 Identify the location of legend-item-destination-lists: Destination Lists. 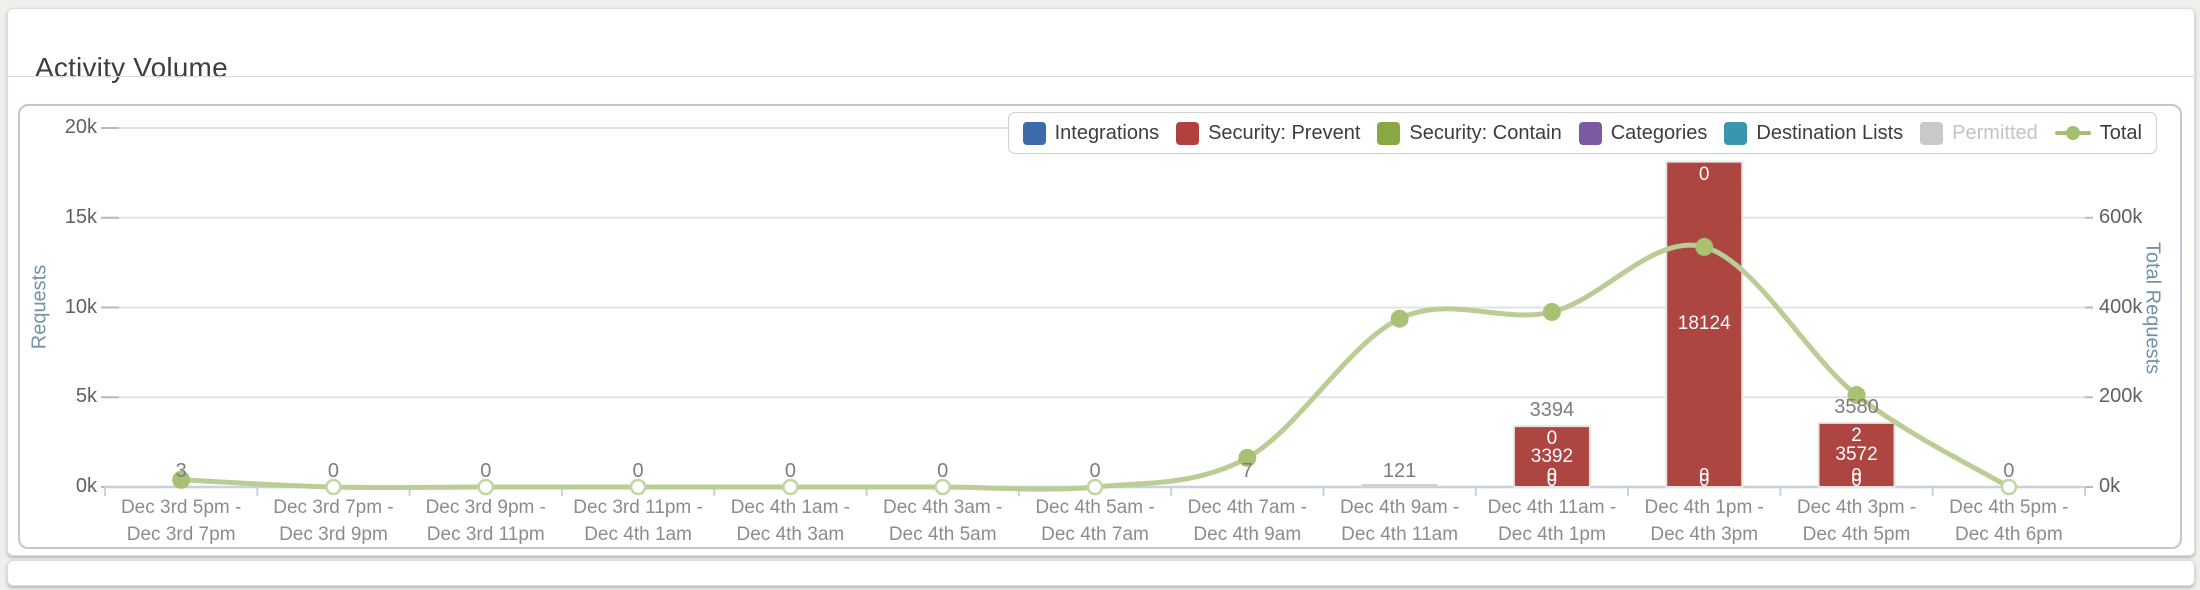
(1814, 133).